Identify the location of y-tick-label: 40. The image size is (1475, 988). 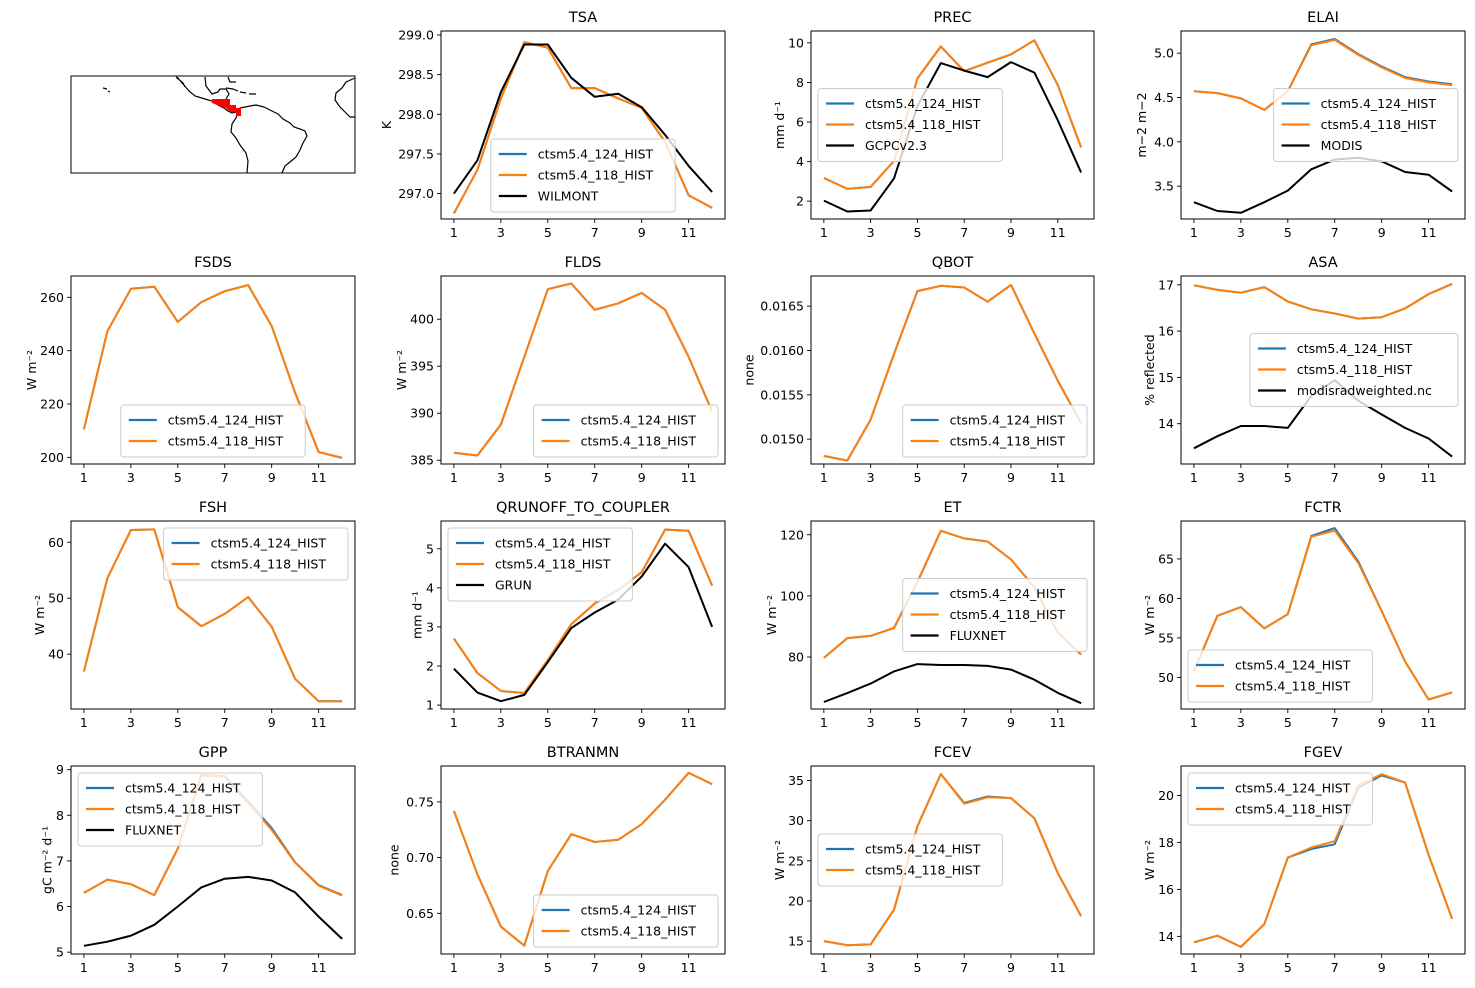
(56, 654).